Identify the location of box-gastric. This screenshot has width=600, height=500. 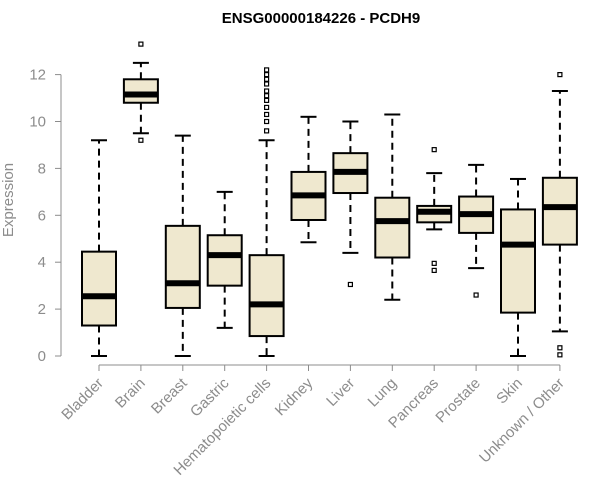
(224, 259).